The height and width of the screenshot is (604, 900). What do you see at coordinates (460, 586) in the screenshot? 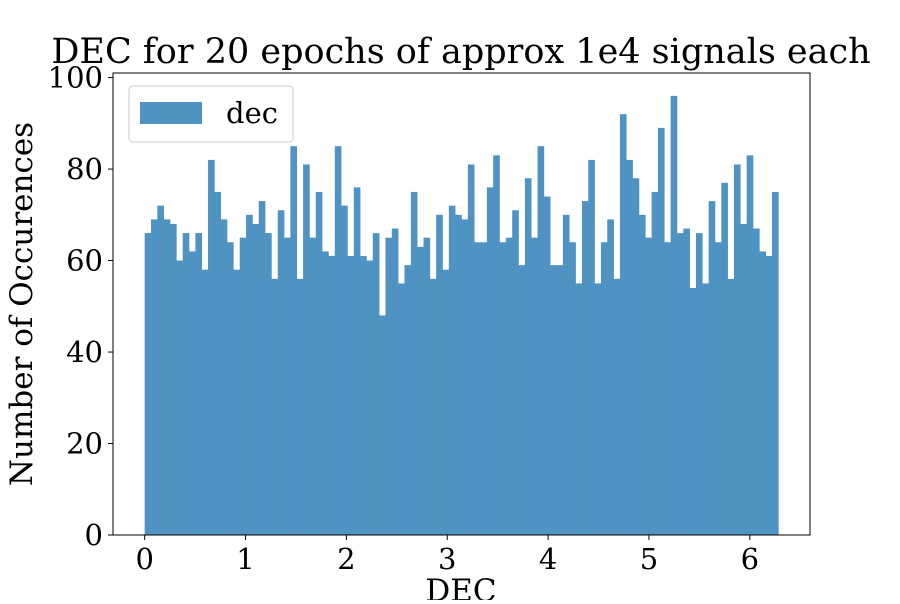
I see `x-axis-label: DEC` at bounding box center [460, 586].